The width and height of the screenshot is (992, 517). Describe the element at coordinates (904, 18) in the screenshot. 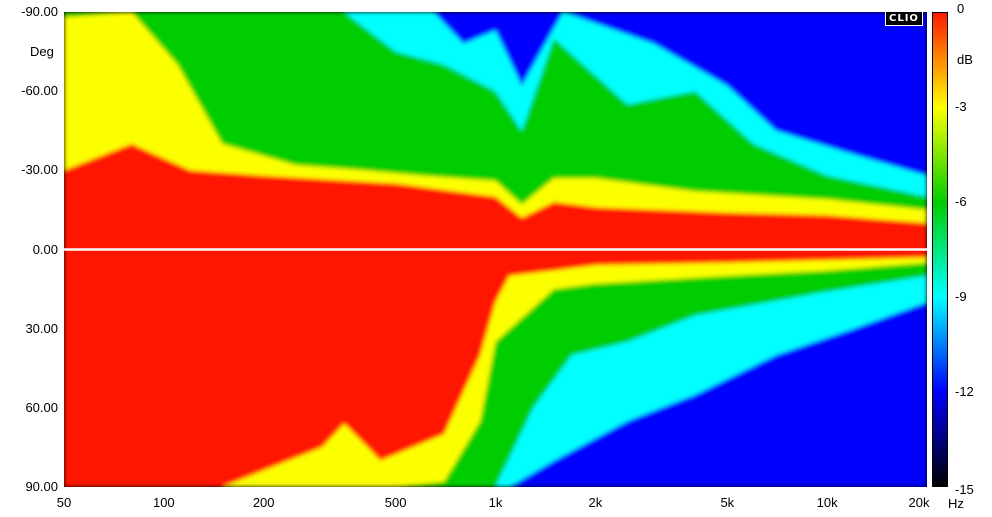

I see `clio-logo: CLIO` at that location.